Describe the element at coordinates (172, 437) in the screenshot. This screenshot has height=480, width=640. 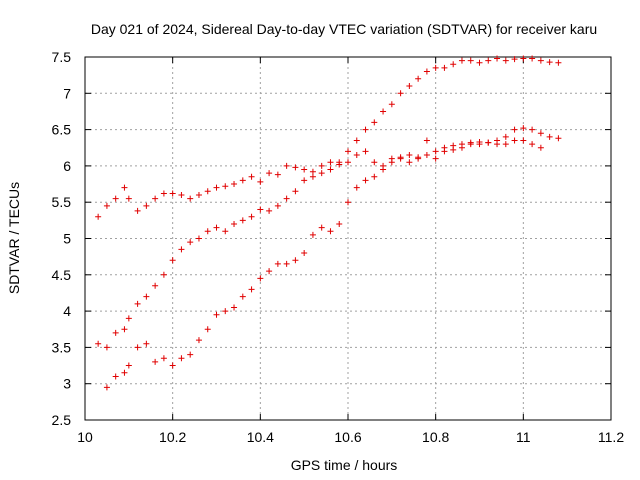
I see `x-tick-label: 10.2` at that location.